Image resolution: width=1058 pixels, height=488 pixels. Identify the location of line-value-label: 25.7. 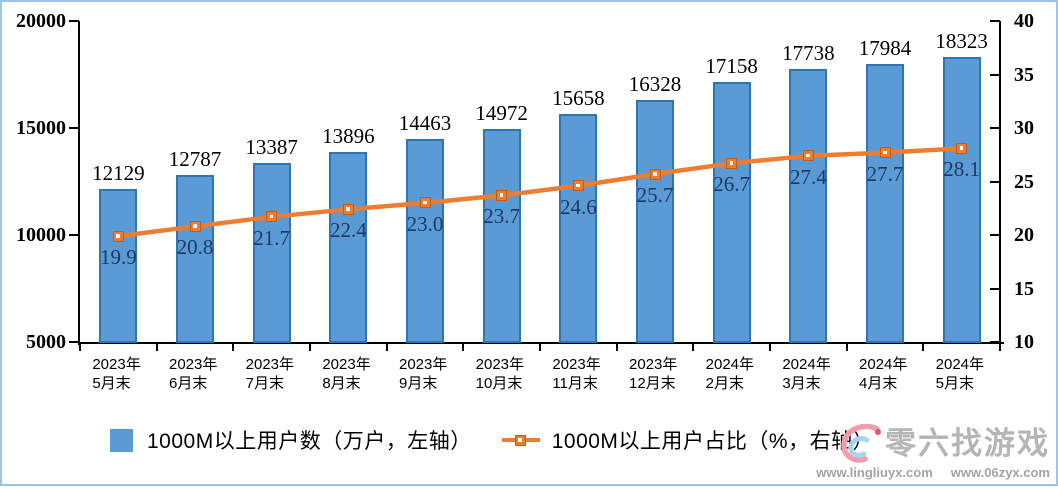
(655, 195).